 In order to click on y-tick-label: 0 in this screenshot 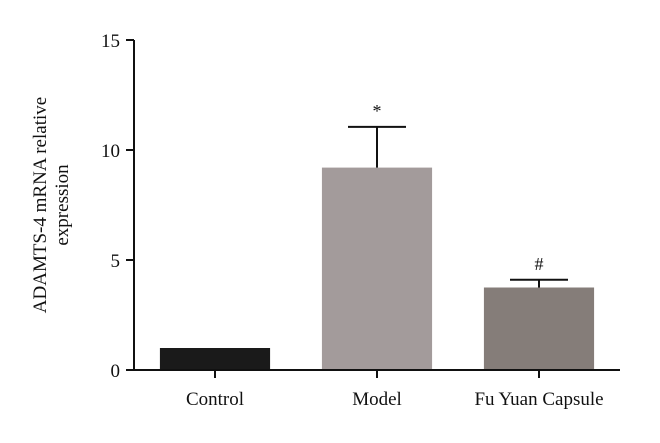, I will do `click(116, 371)`.